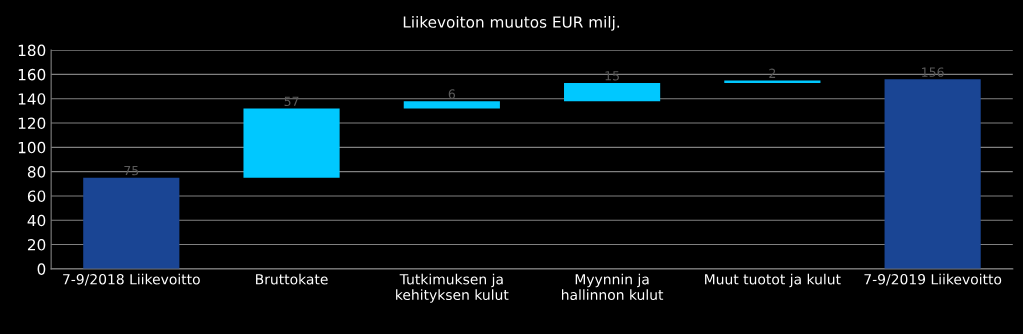 The width and height of the screenshot is (1023, 334). Describe the element at coordinates (292, 279) in the screenshot. I see `x-tick-label: Bruttokate` at that location.